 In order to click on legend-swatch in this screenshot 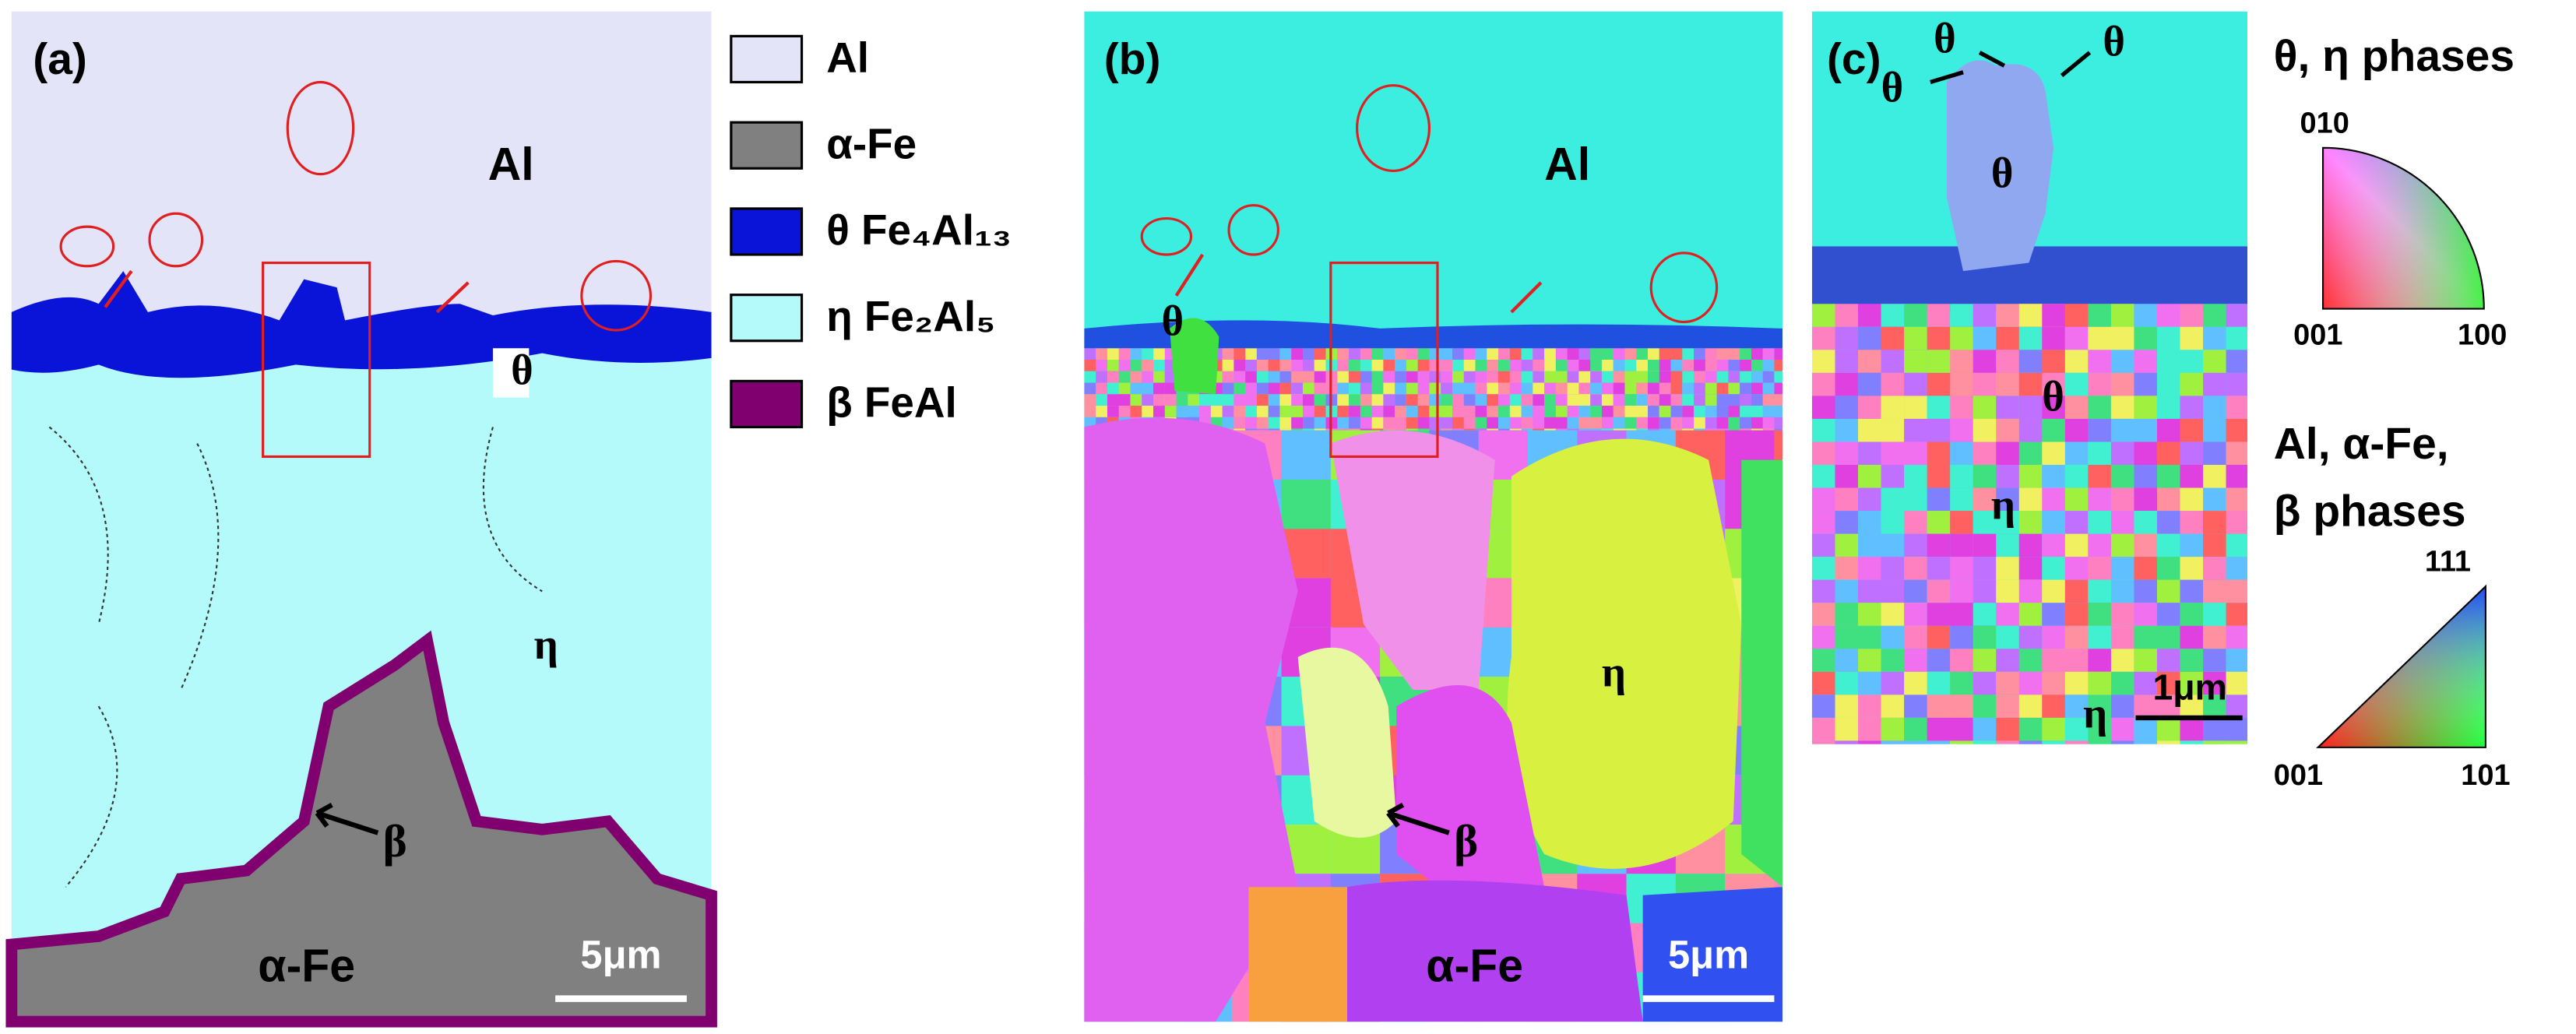, I will do `click(767, 232)`.